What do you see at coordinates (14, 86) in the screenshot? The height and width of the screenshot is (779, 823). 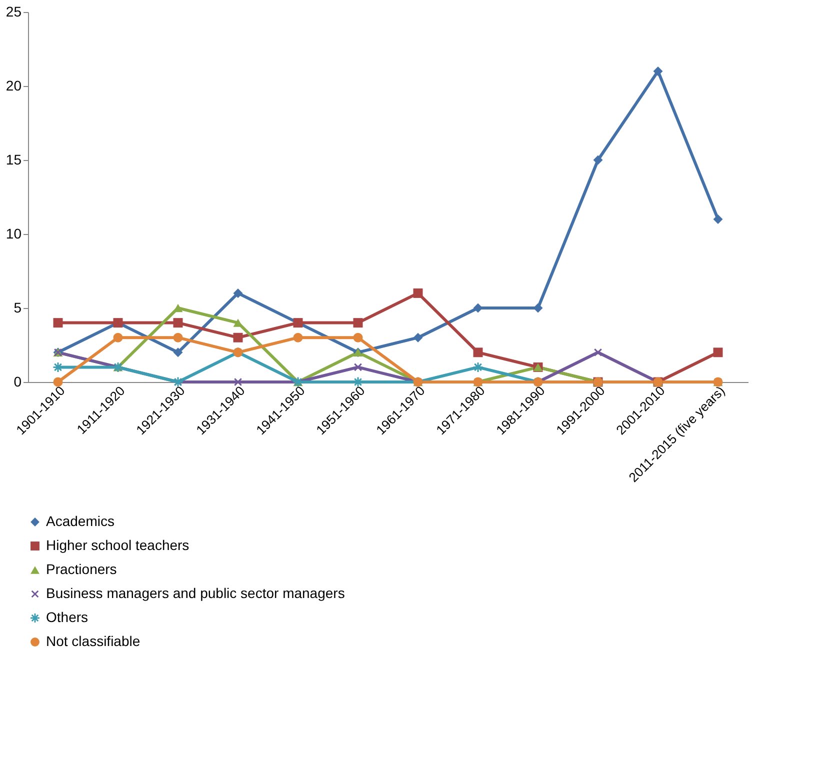 I see `y-tick-label: 20` at bounding box center [14, 86].